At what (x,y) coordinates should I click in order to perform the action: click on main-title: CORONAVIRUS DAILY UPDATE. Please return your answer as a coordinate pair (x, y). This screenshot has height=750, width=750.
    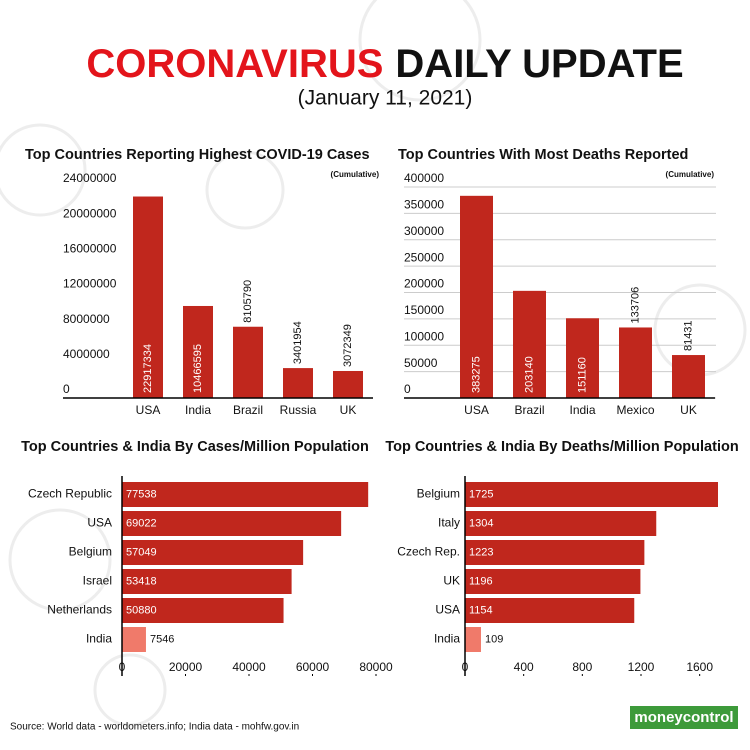
    Looking at the image, I should click on (384, 64).